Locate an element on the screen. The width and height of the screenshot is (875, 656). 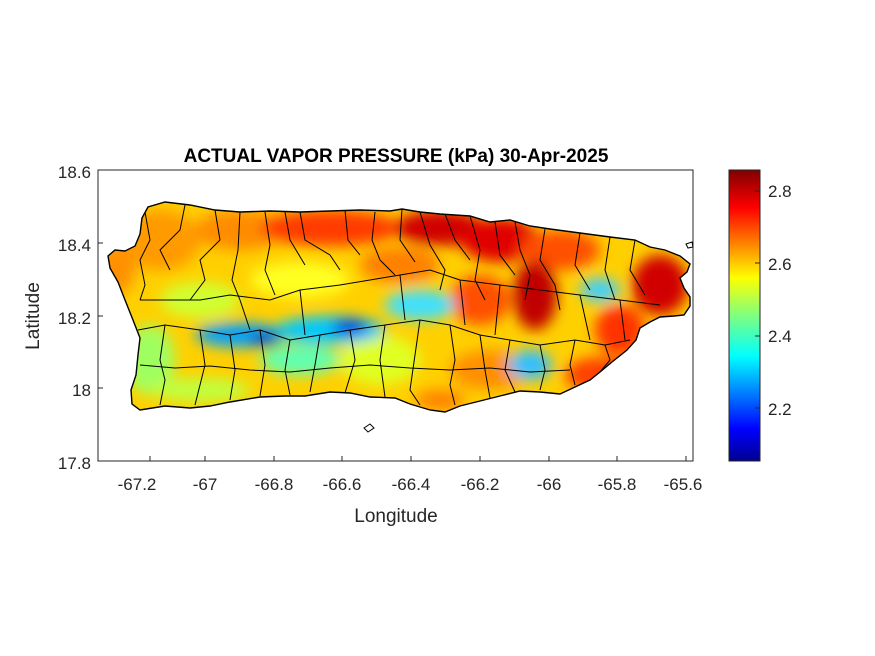
small-island-east is located at coordinates (689, 245).